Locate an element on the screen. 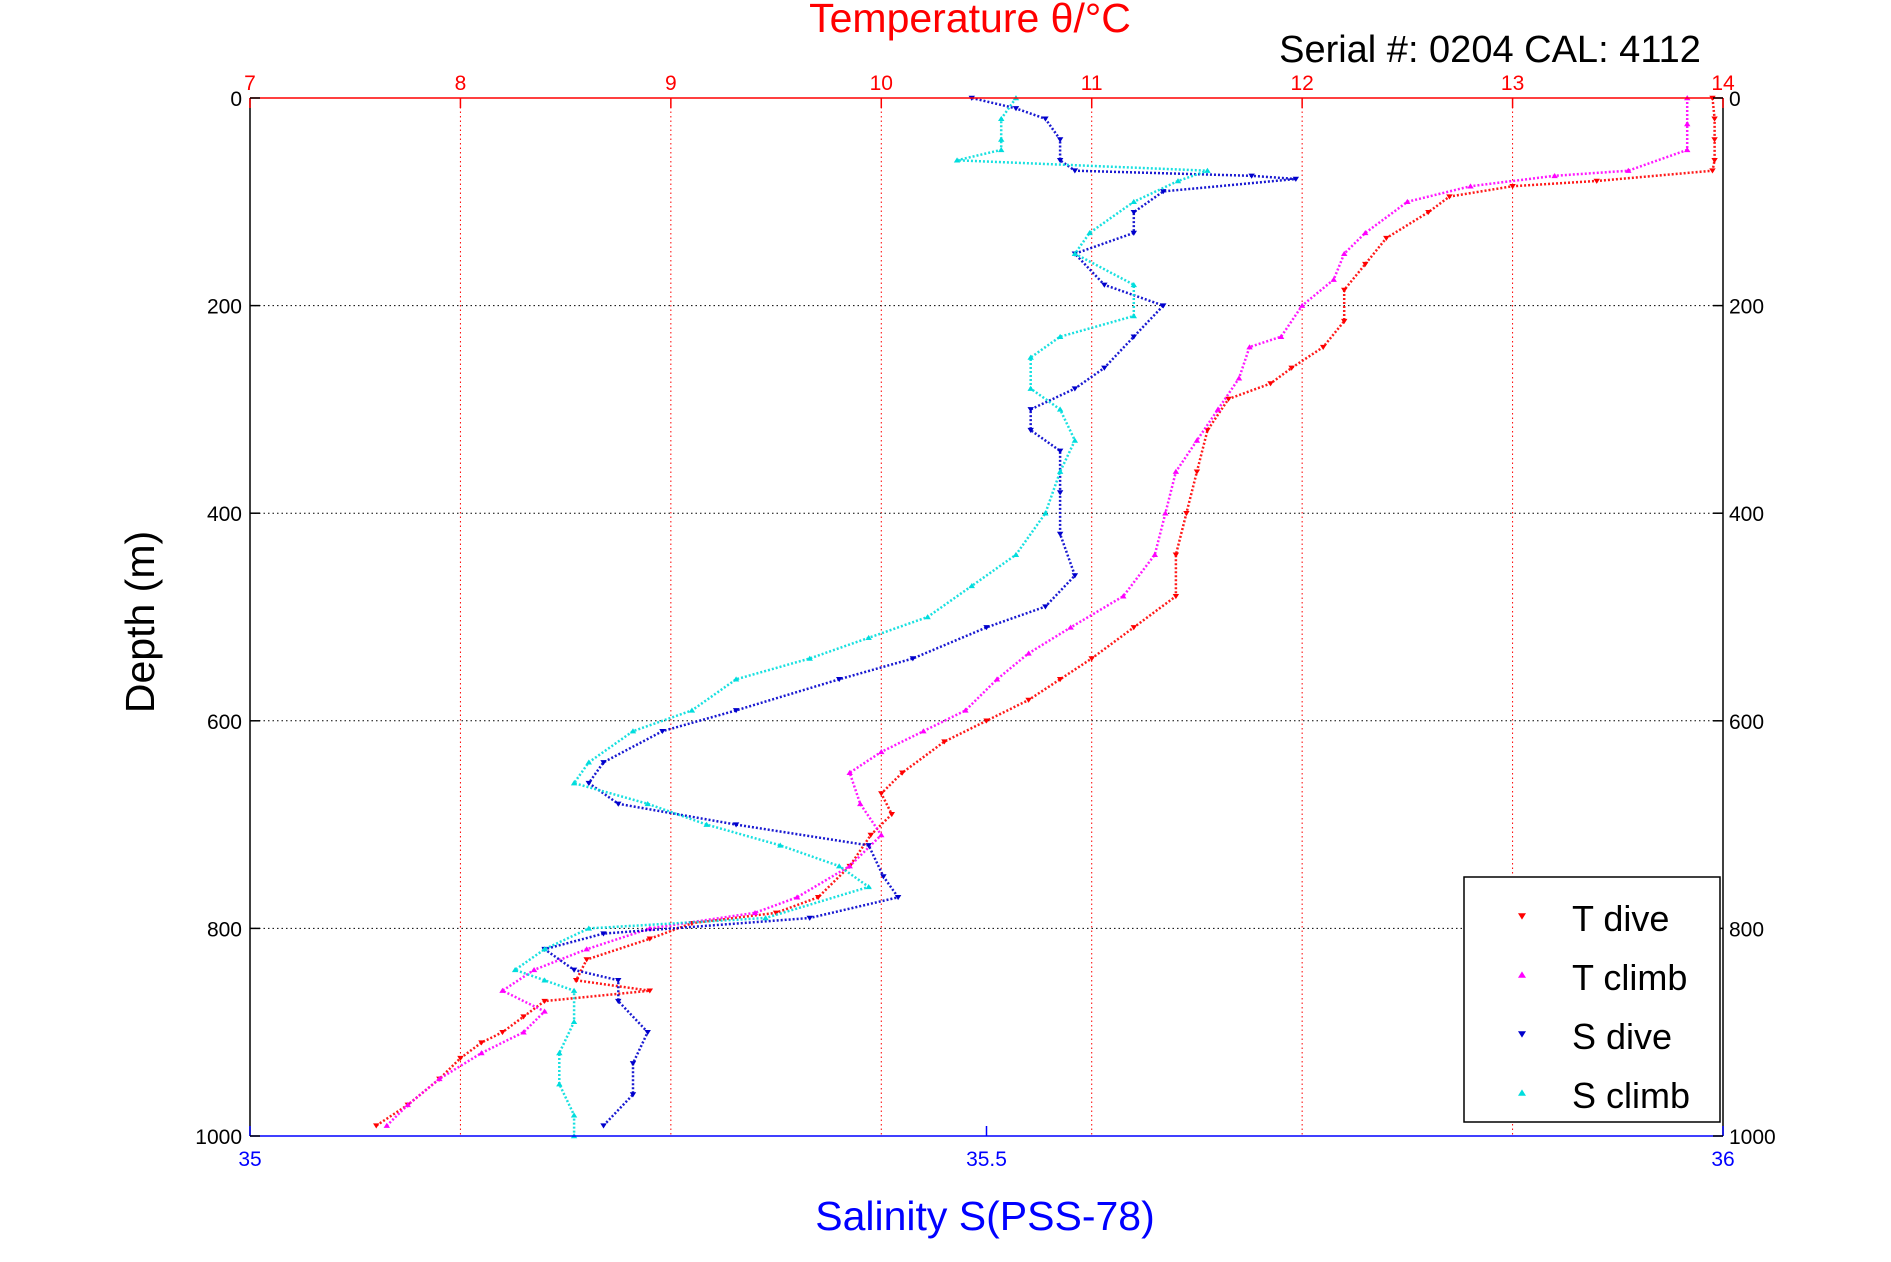  temperature-tick-label: 14 is located at coordinates (1723, 83).